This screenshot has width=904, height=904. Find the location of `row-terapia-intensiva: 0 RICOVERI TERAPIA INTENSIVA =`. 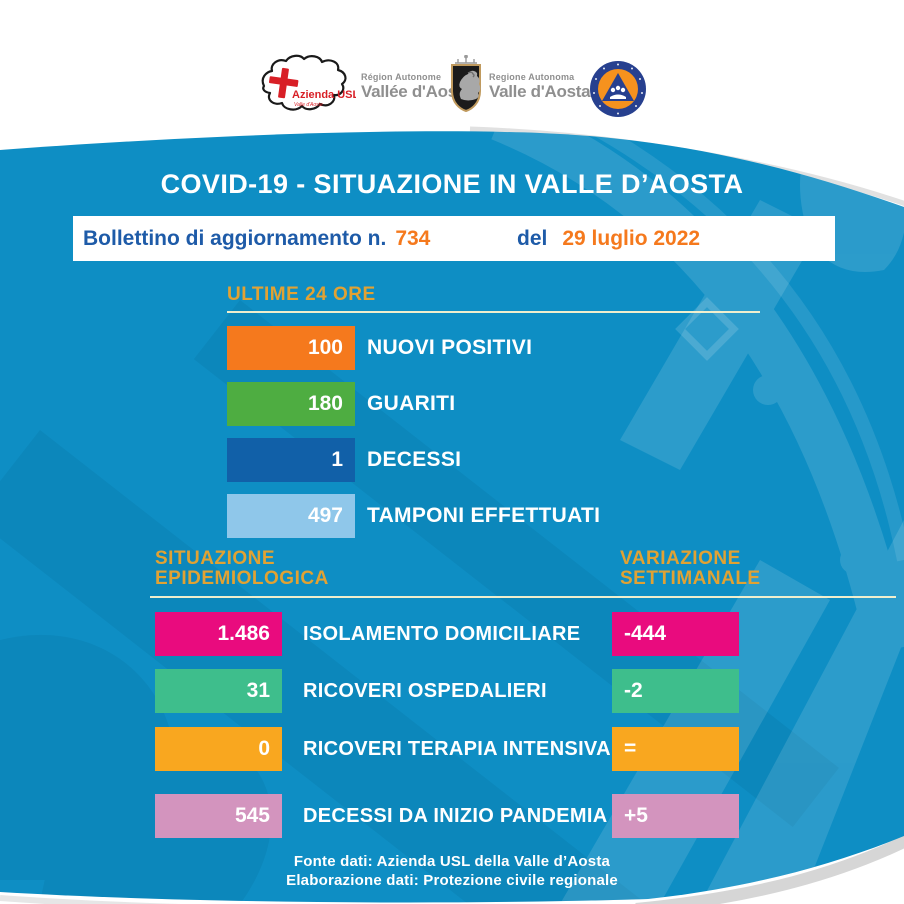

row-terapia-intensiva: 0 RICOVERI TERAPIA INTENSIVA = is located at coordinates (529, 749).